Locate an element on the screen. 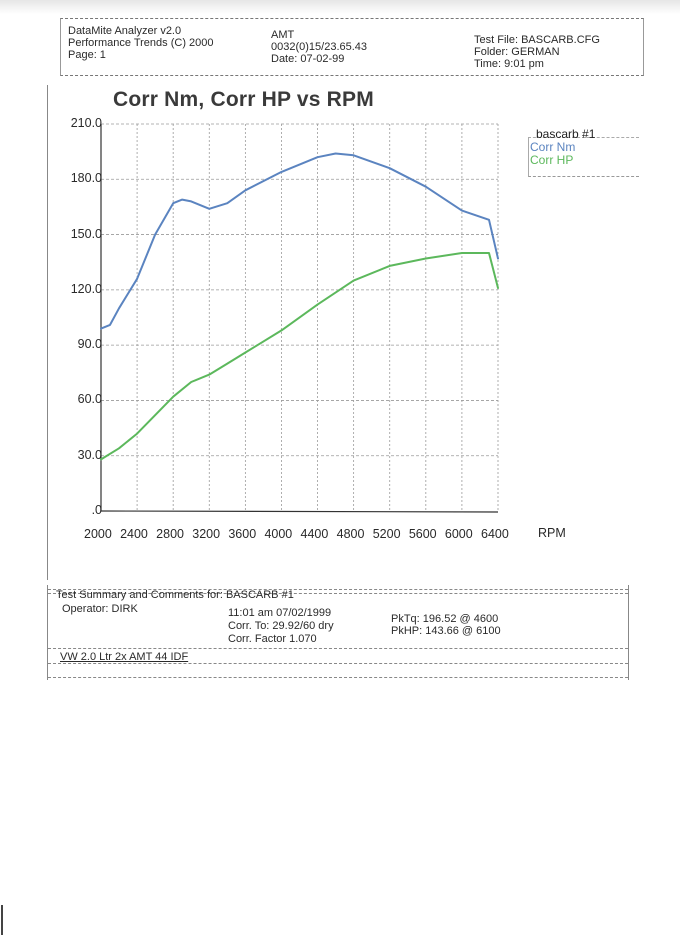 This screenshot has width=680, height=935. y-tick-label: 150.0 is located at coordinates (86, 233).